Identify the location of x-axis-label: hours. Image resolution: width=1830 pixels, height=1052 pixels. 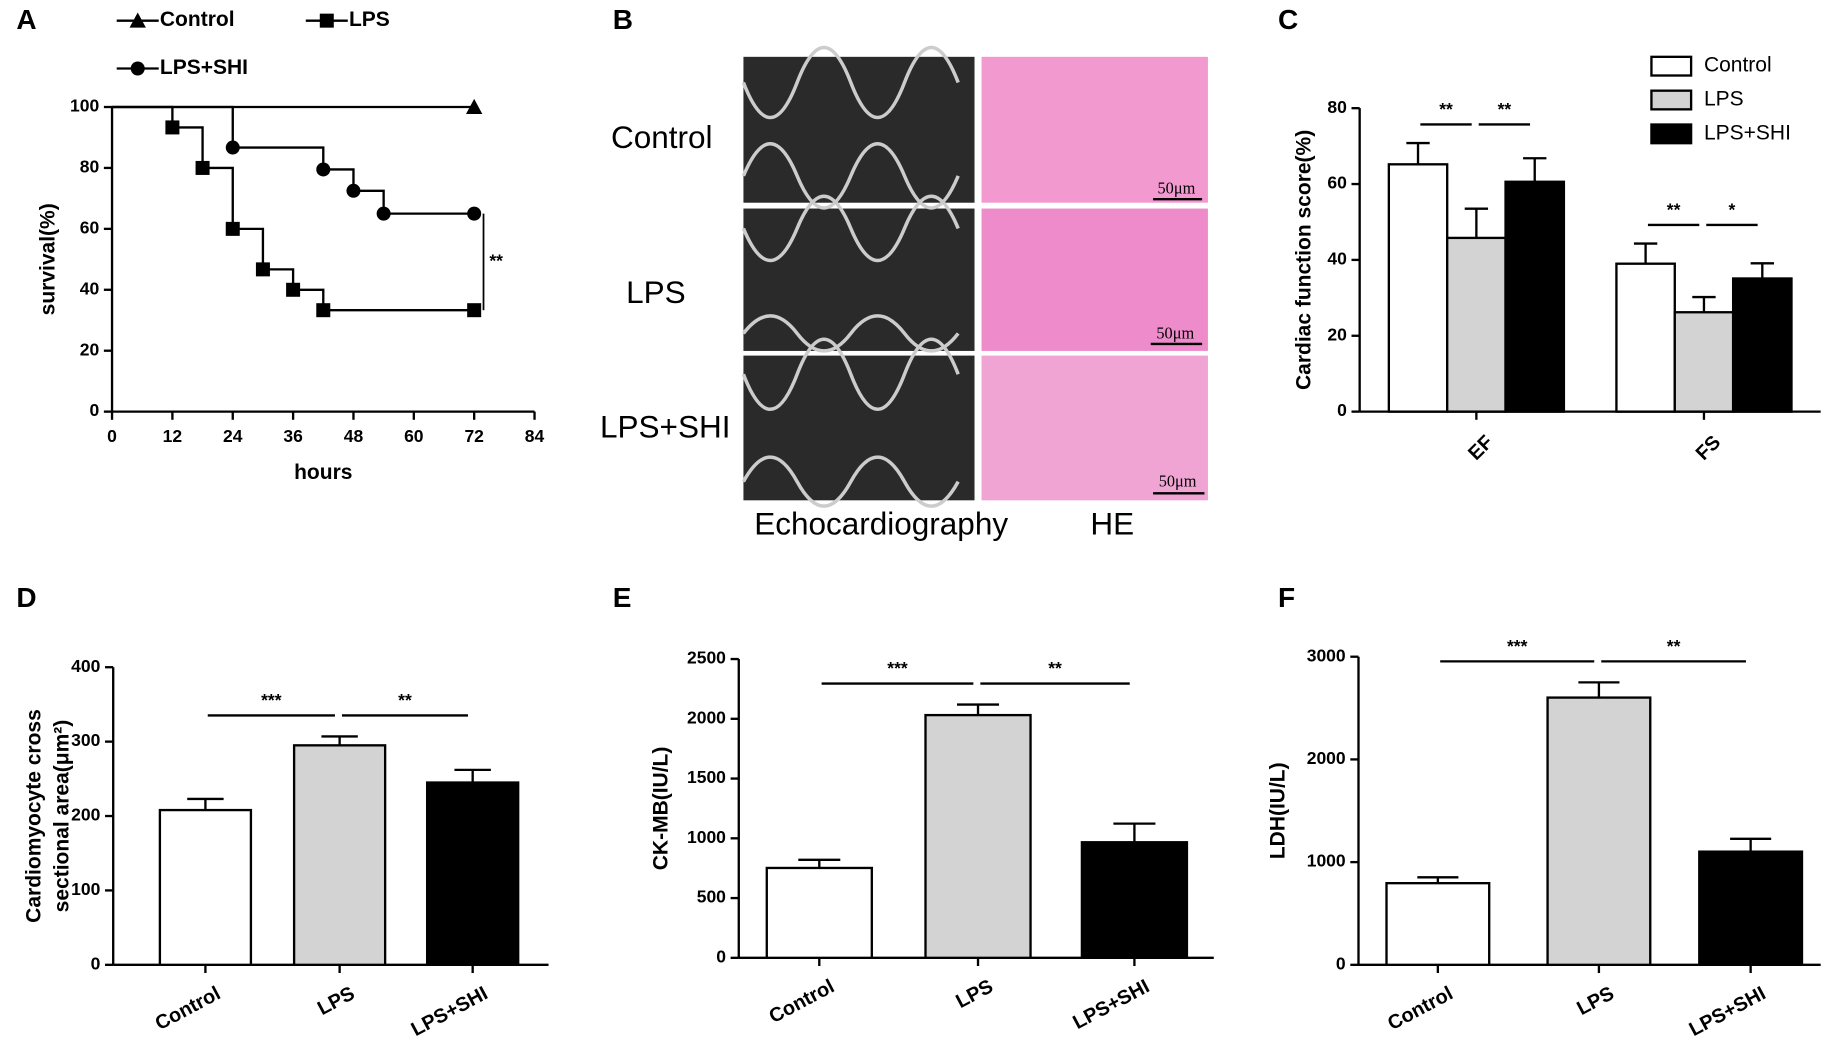
(323, 472).